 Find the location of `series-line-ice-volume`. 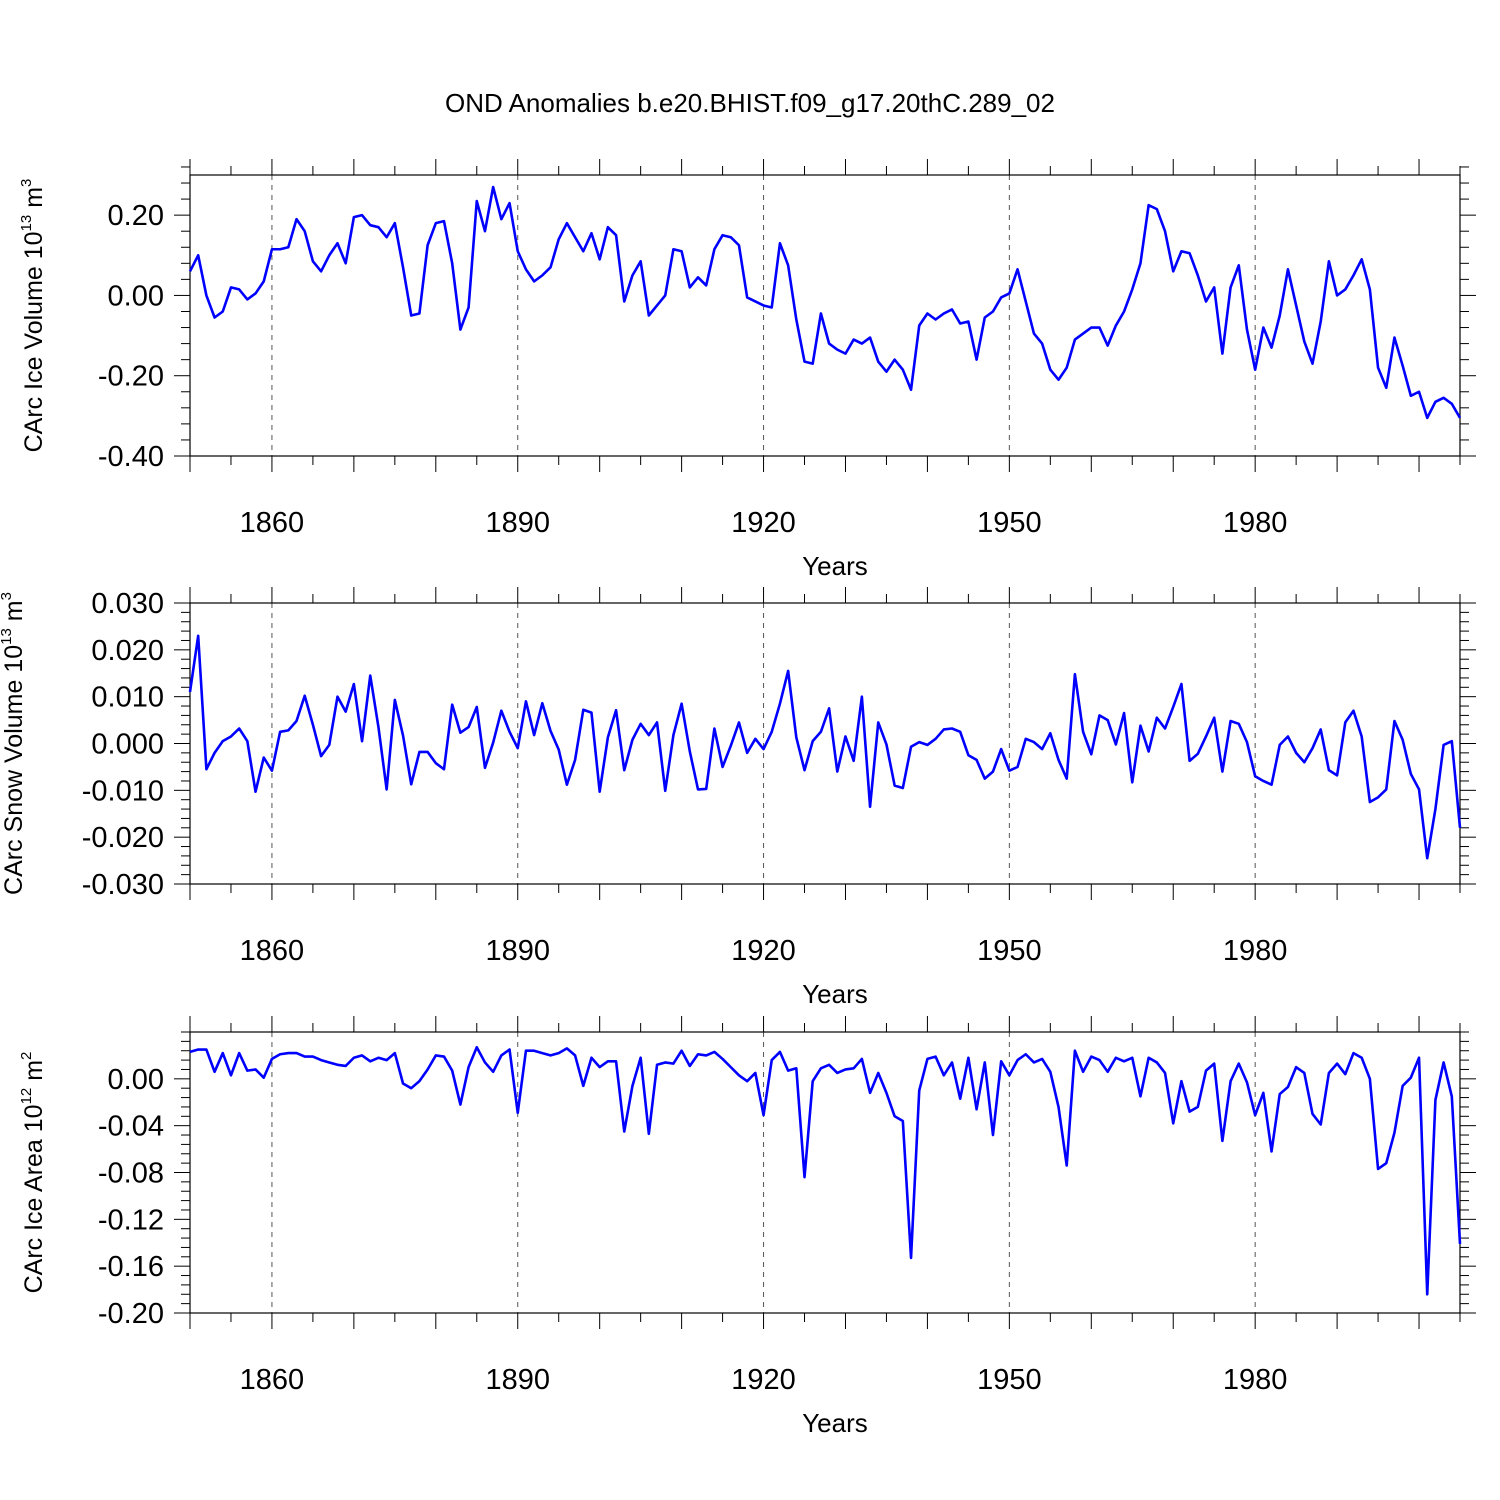

series-line-ice-volume is located at coordinates (825, 302).